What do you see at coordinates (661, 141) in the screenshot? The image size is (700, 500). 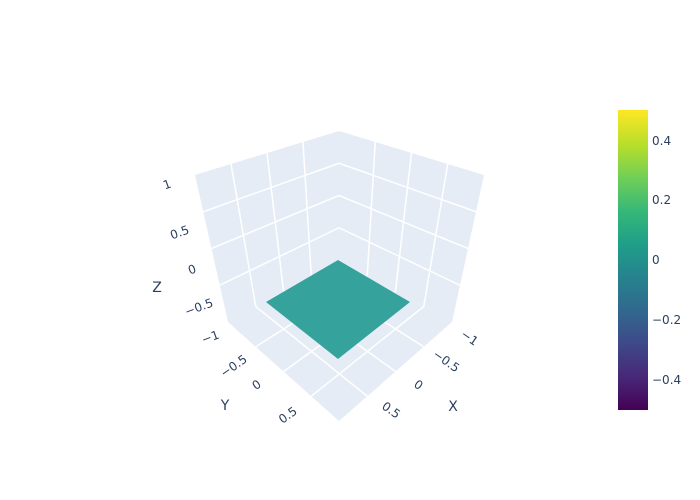 I see `colorbar-tick-label: 0.4` at bounding box center [661, 141].